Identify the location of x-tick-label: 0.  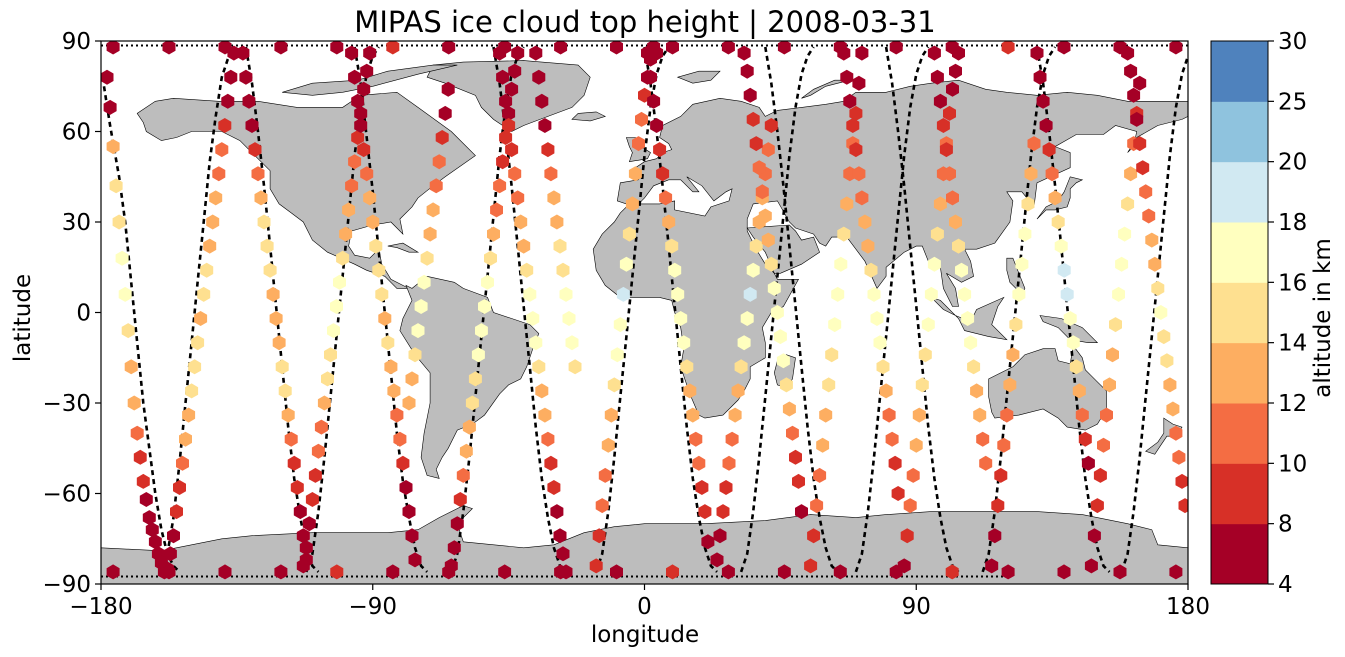
(644, 607).